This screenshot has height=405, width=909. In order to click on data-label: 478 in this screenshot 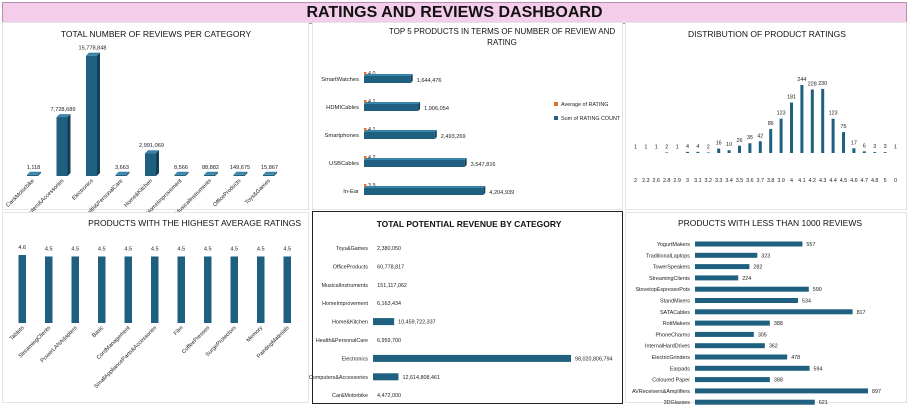, I will do `click(795, 358)`.